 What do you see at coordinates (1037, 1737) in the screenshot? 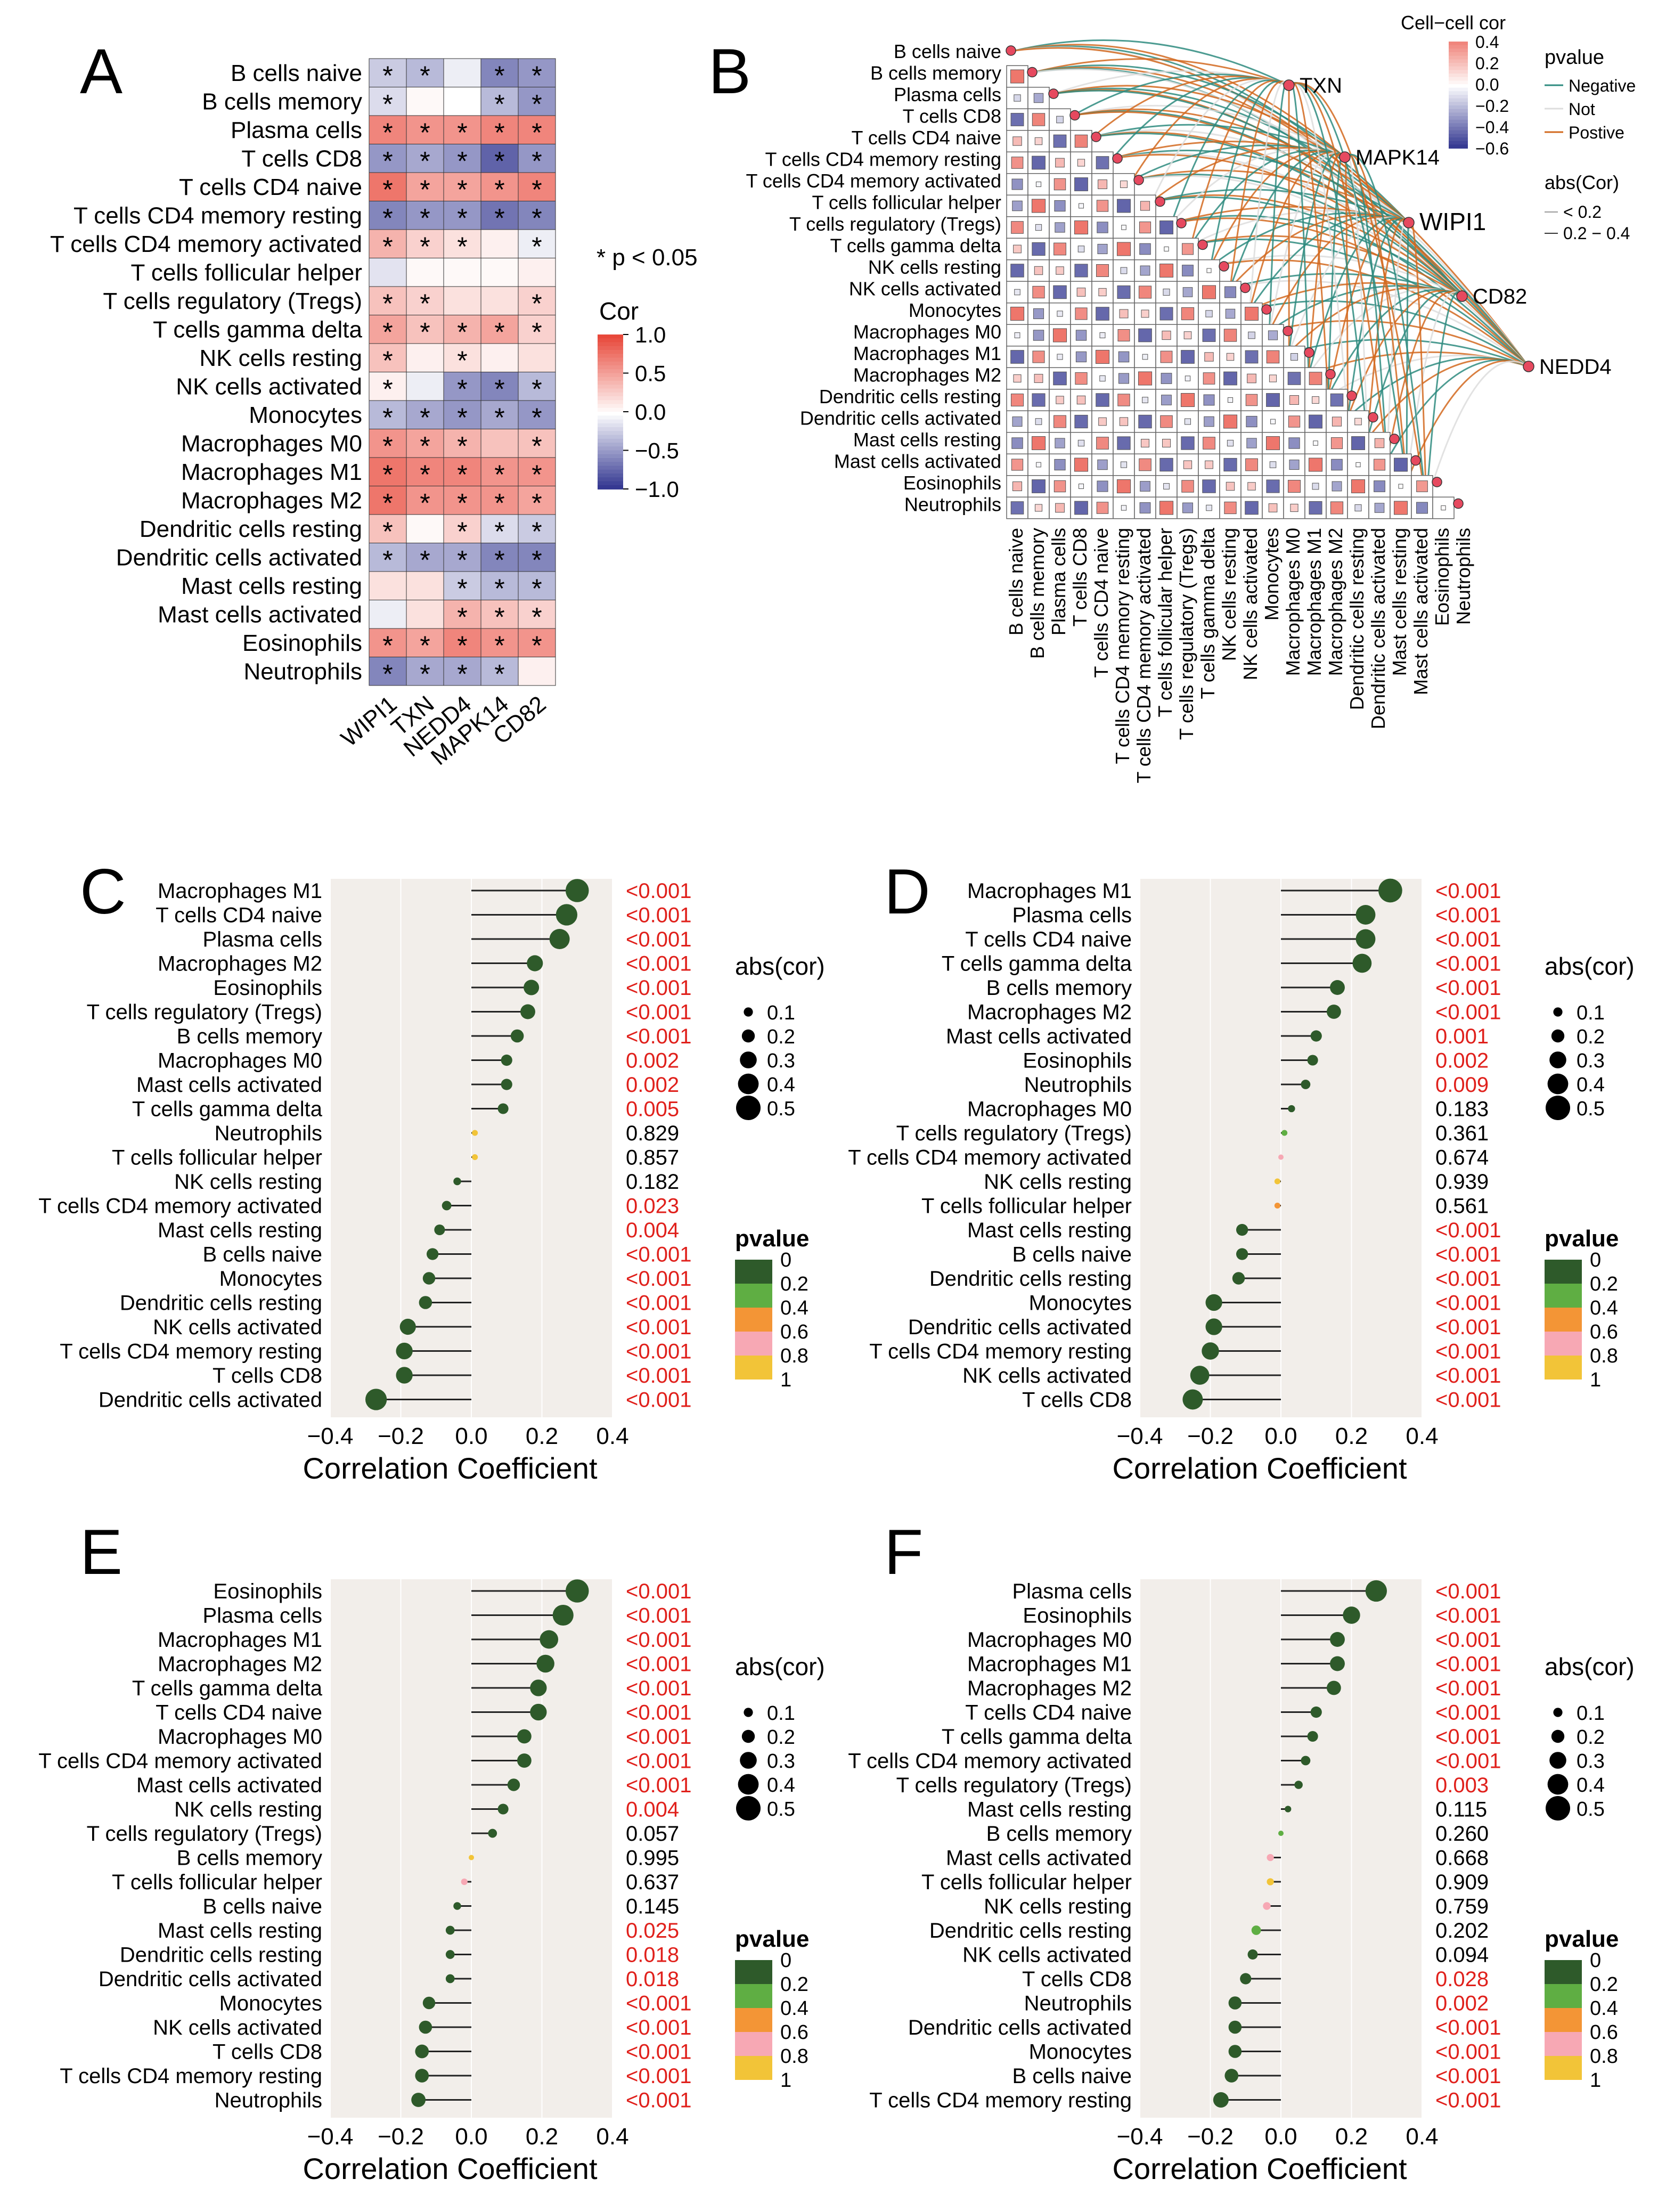
I see `cell-label: T cells gamma delta` at bounding box center [1037, 1737].